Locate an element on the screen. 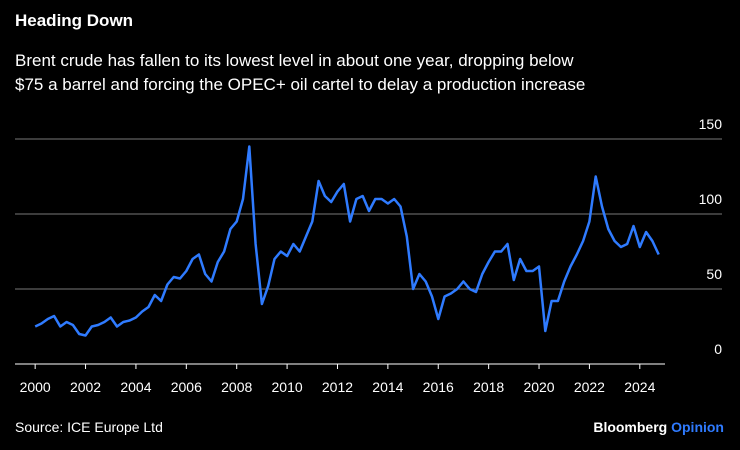 The image size is (740, 450). brand-section: Opinion is located at coordinates (697, 427).